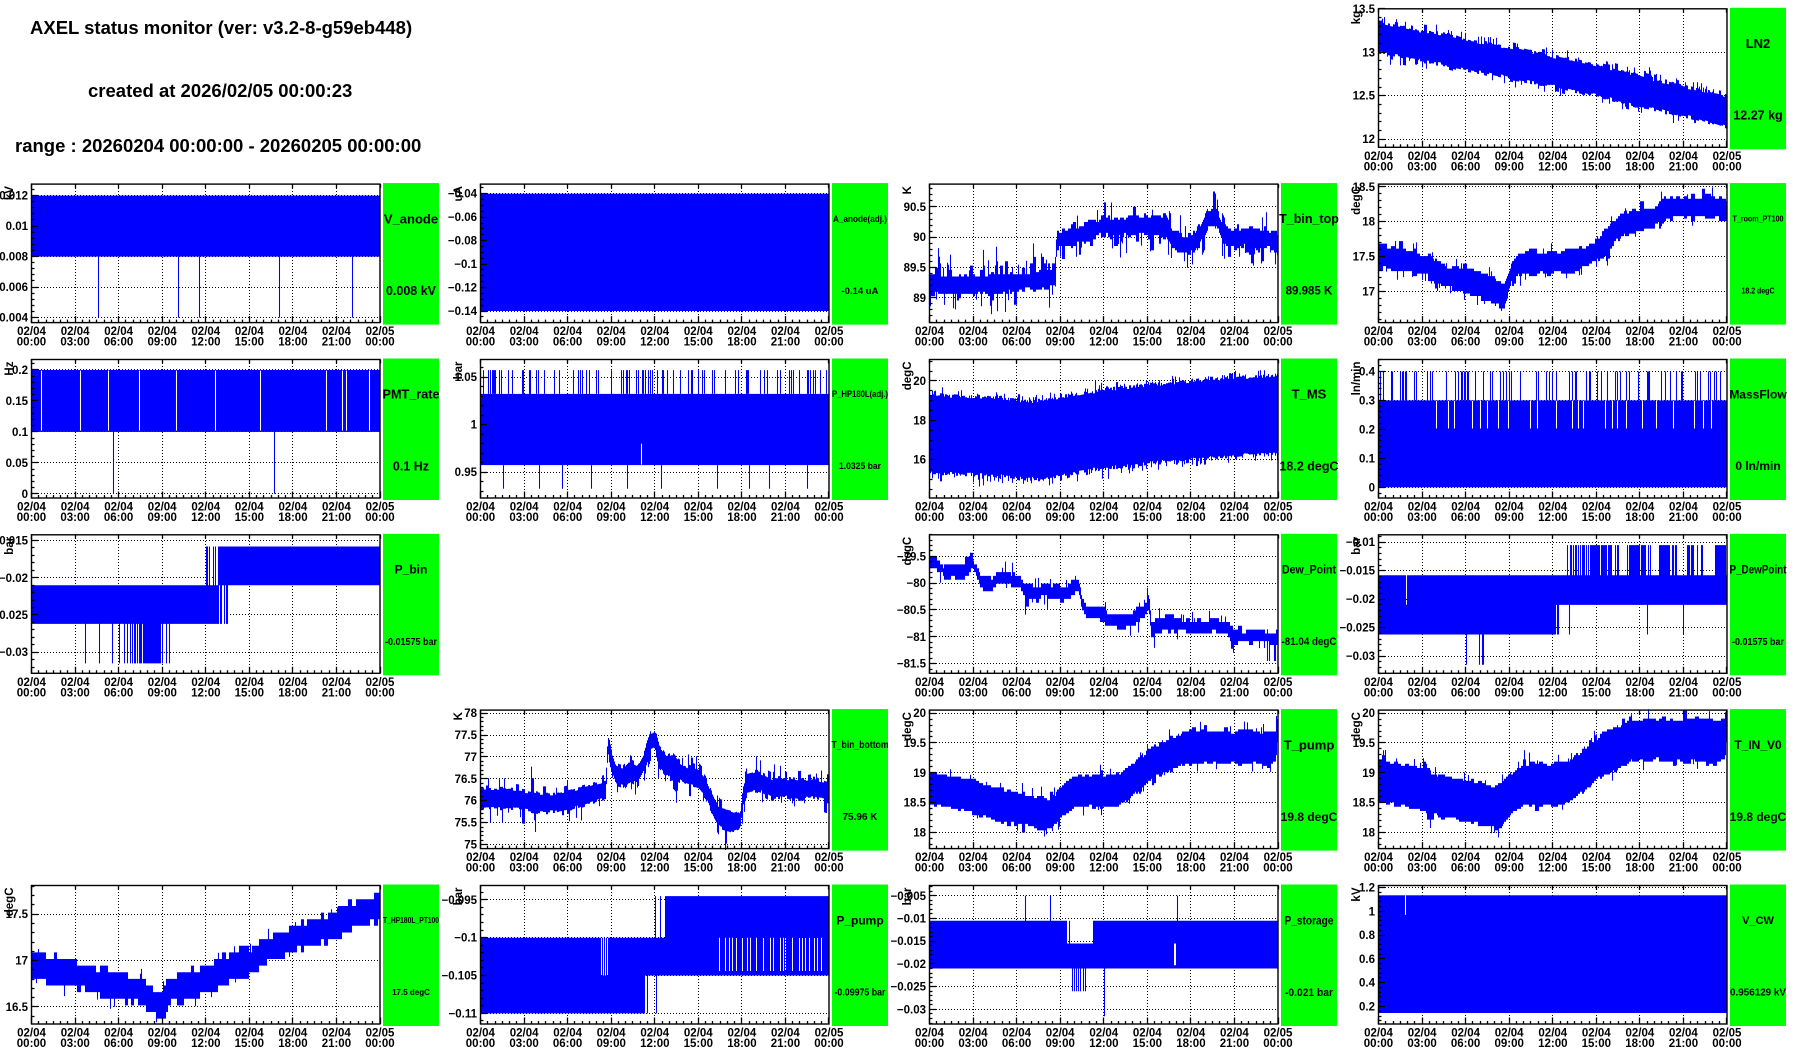 The width and height of the screenshot is (1796, 1052). Describe the element at coordinates (860, 466) in the screenshot. I see `svg-text: 1.0325 bar` at that location.